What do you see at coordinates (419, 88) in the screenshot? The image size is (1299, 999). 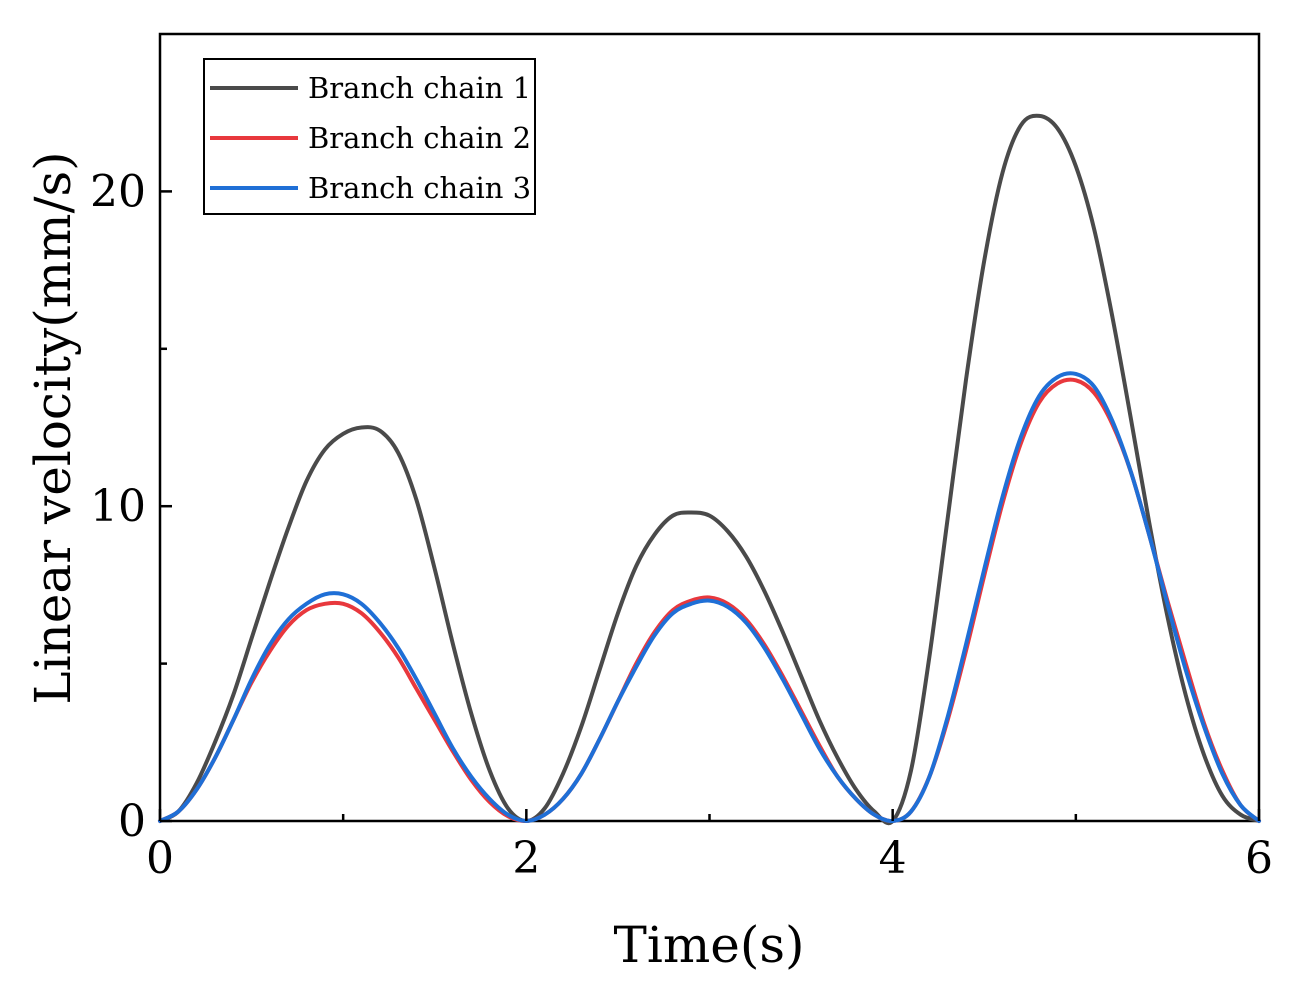 I see `legend-label-1: Branch chain 1` at bounding box center [419, 88].